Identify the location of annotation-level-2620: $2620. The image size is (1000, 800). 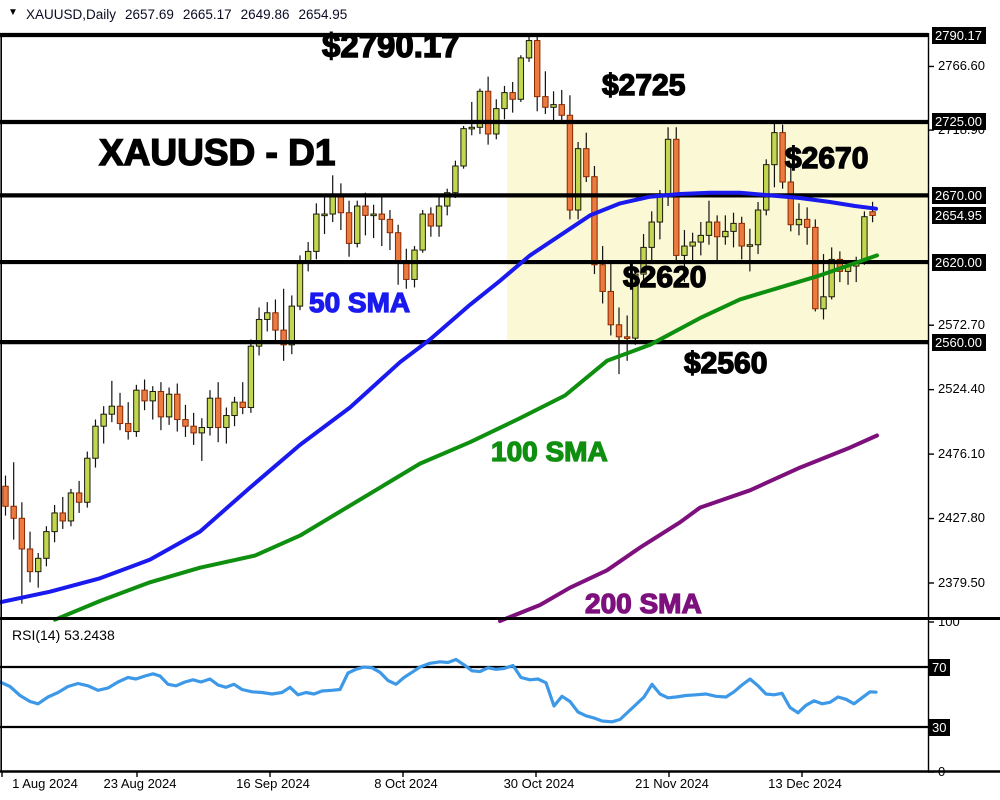
(664, 277).